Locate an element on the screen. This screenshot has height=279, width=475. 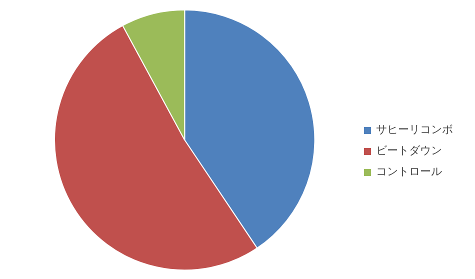
legend-label: ビートダウン is located at coordinates (409, 150).